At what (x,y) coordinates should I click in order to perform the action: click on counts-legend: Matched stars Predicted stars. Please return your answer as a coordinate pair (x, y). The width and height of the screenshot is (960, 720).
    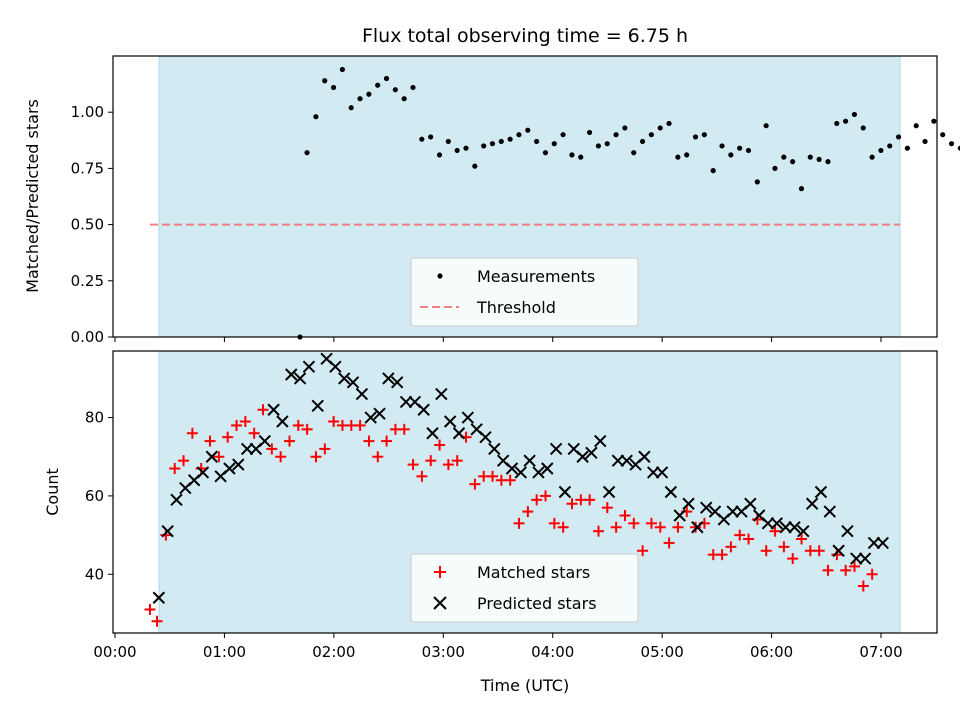
    Looking at the image, I should click on (524, 588).